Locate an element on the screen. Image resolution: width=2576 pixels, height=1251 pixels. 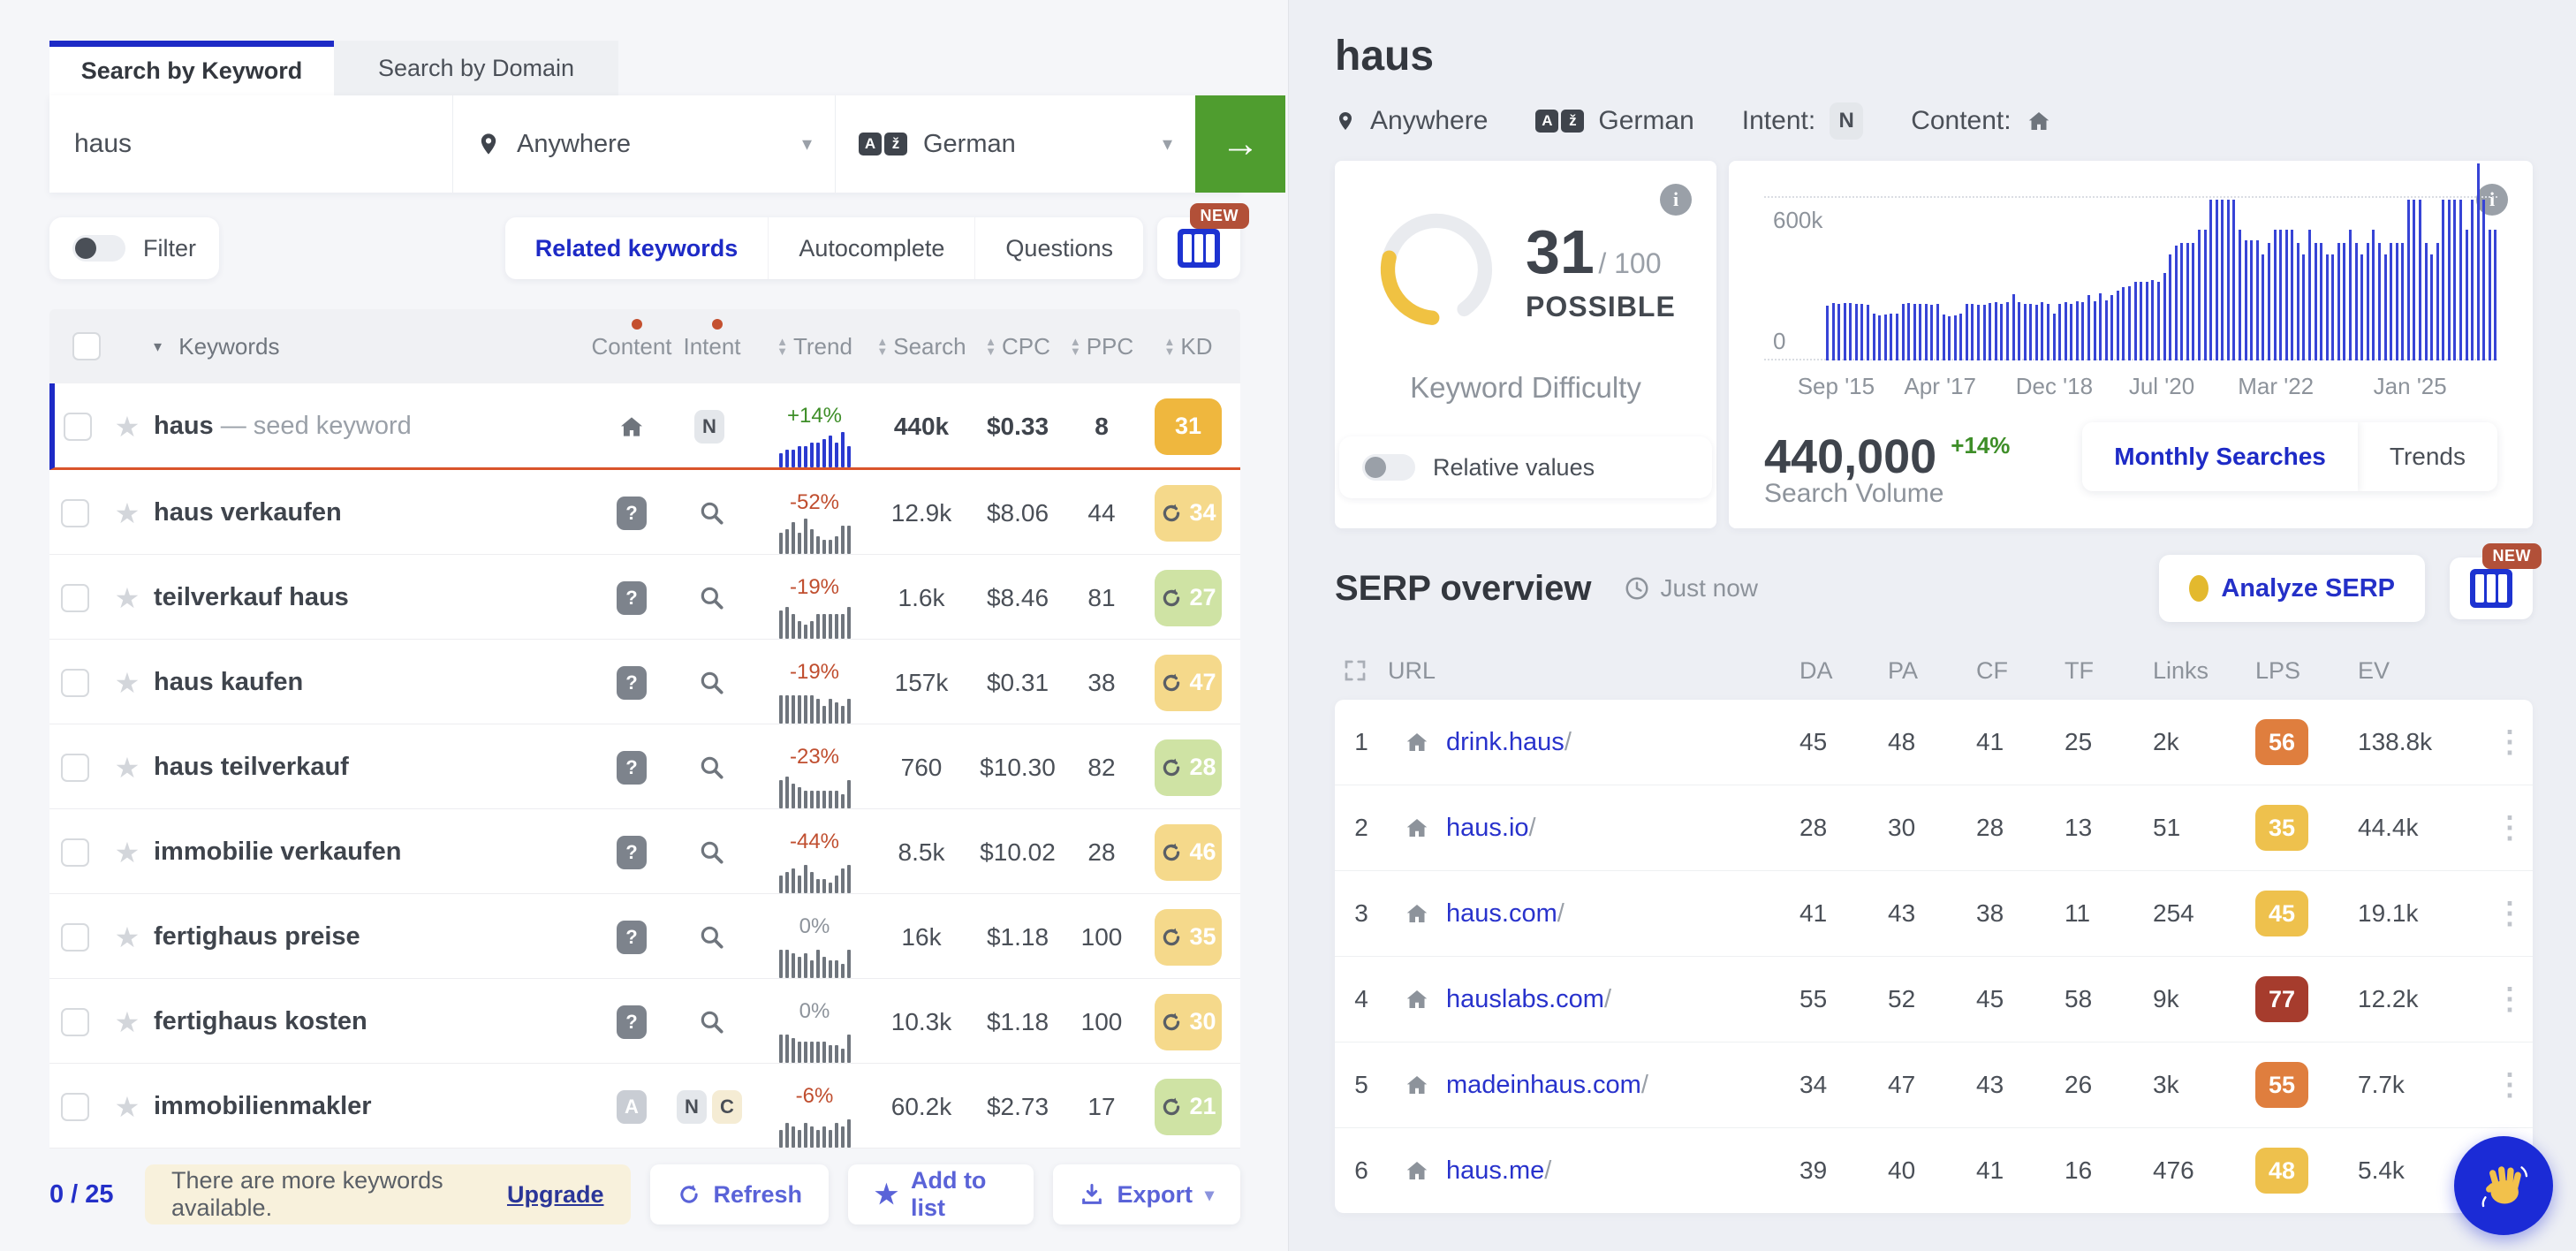
kd-badge: 27 is located at coordinates (1189, 597).